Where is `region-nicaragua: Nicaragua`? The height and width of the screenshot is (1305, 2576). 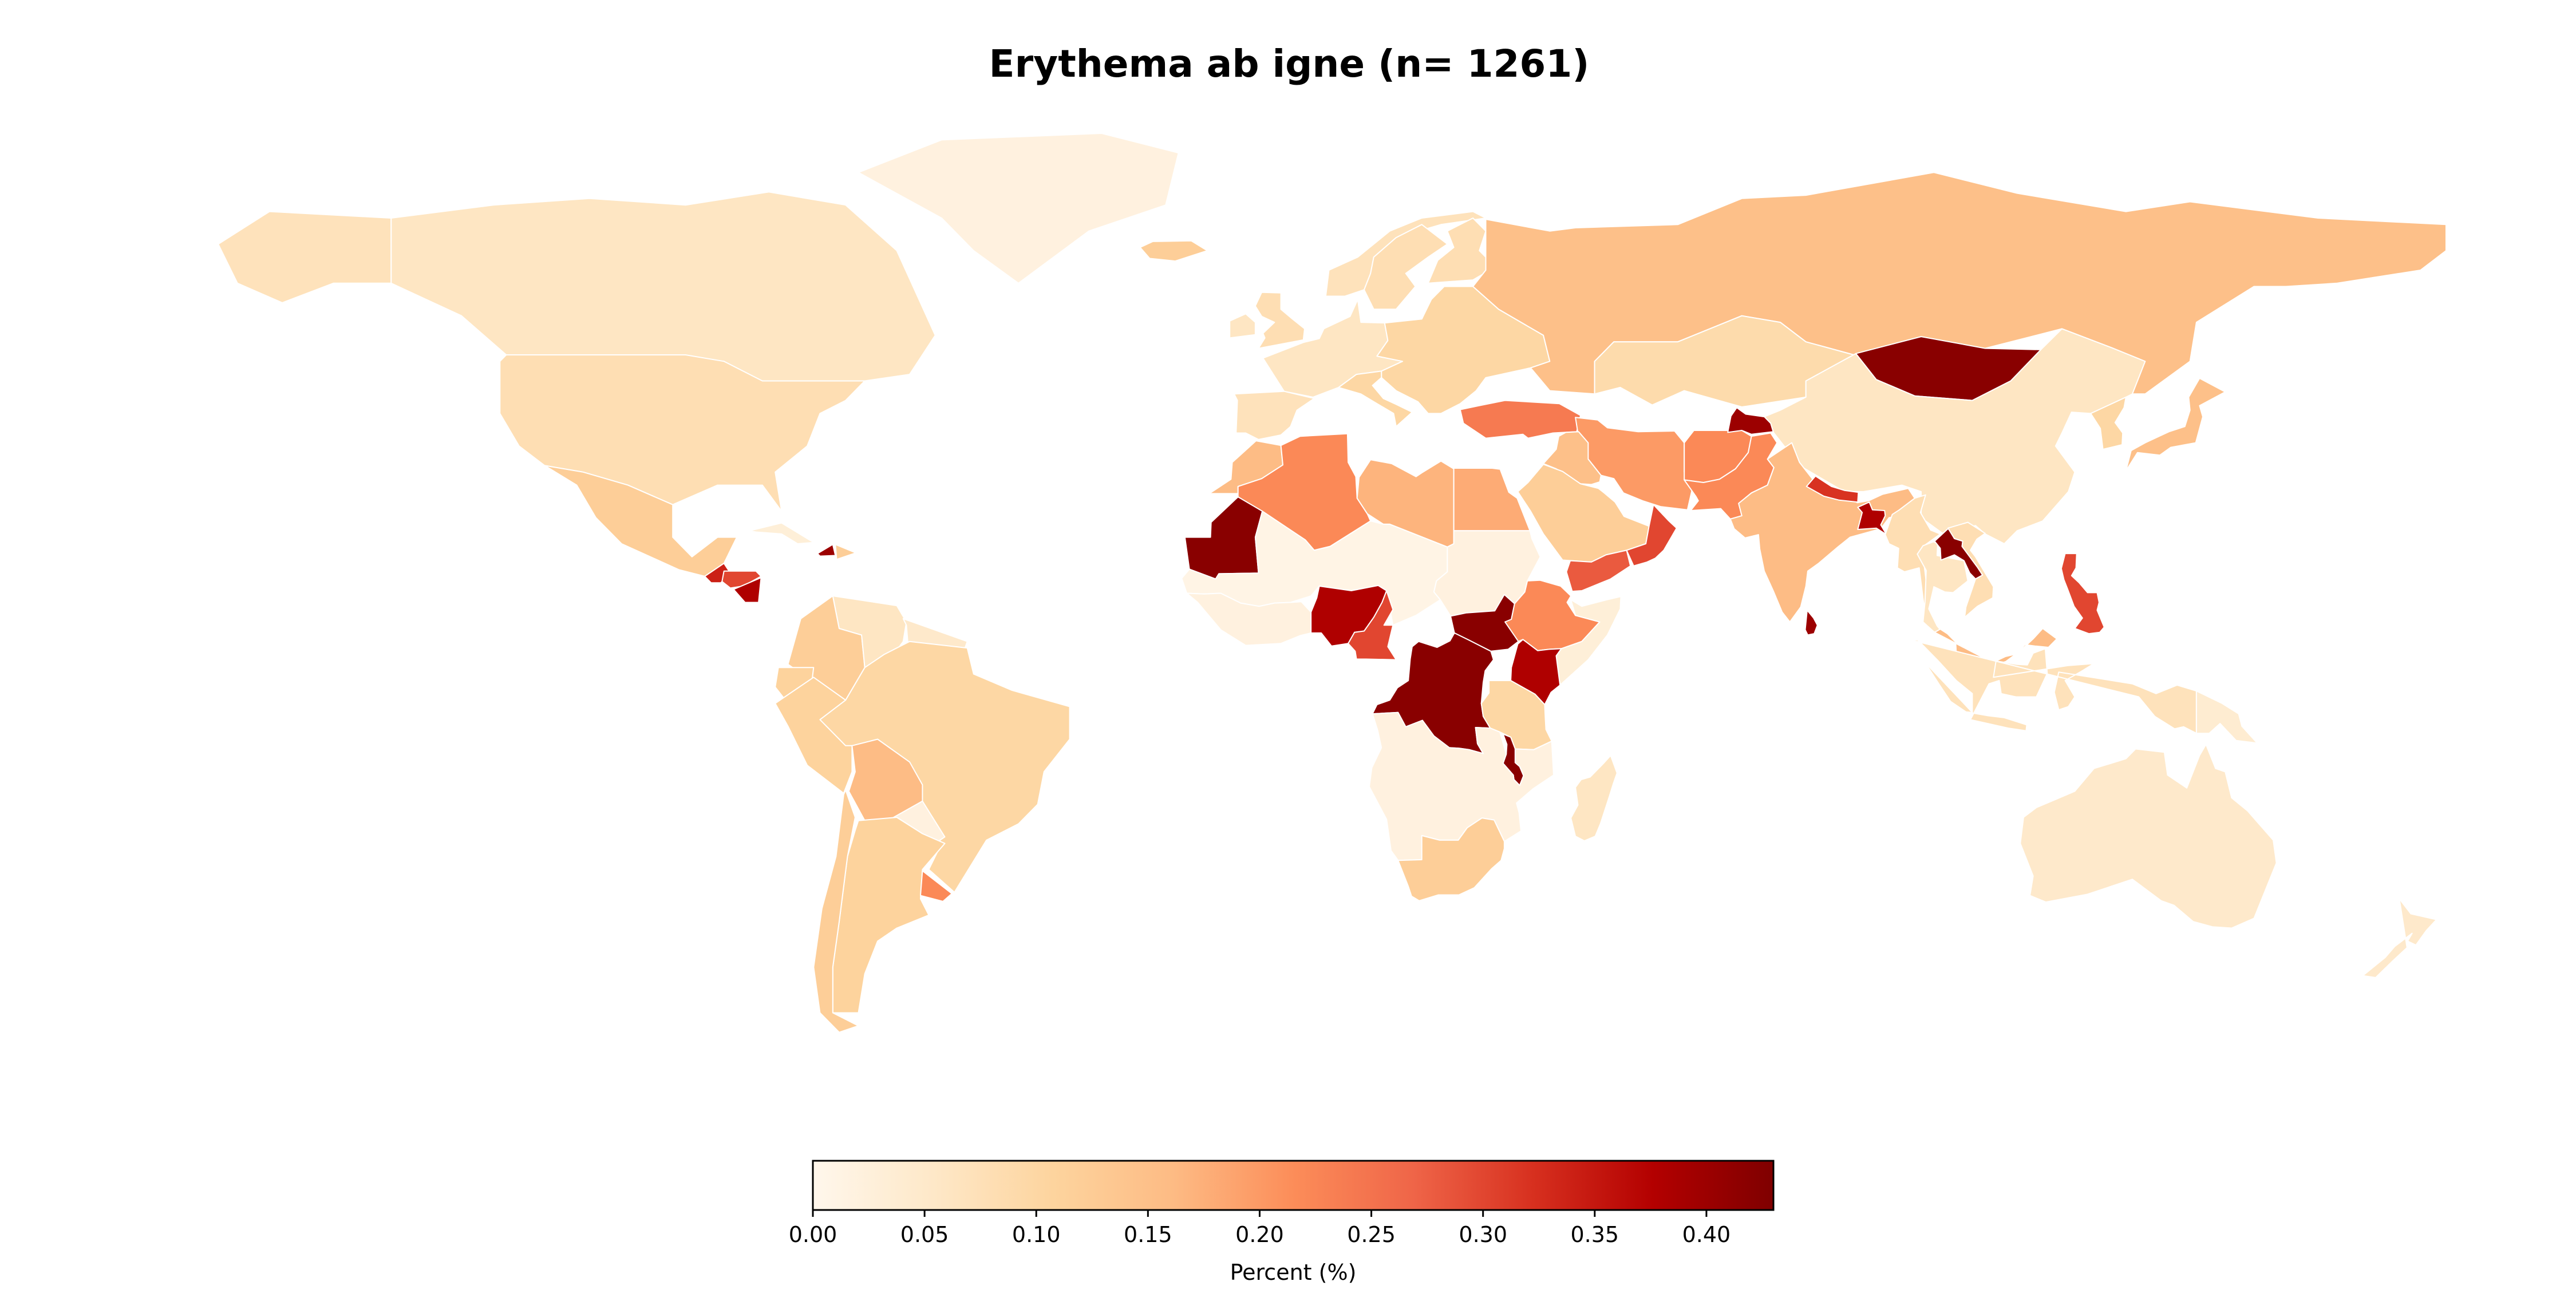
region-nicaragua: Nicaragua is located at coordinates (747, 590).